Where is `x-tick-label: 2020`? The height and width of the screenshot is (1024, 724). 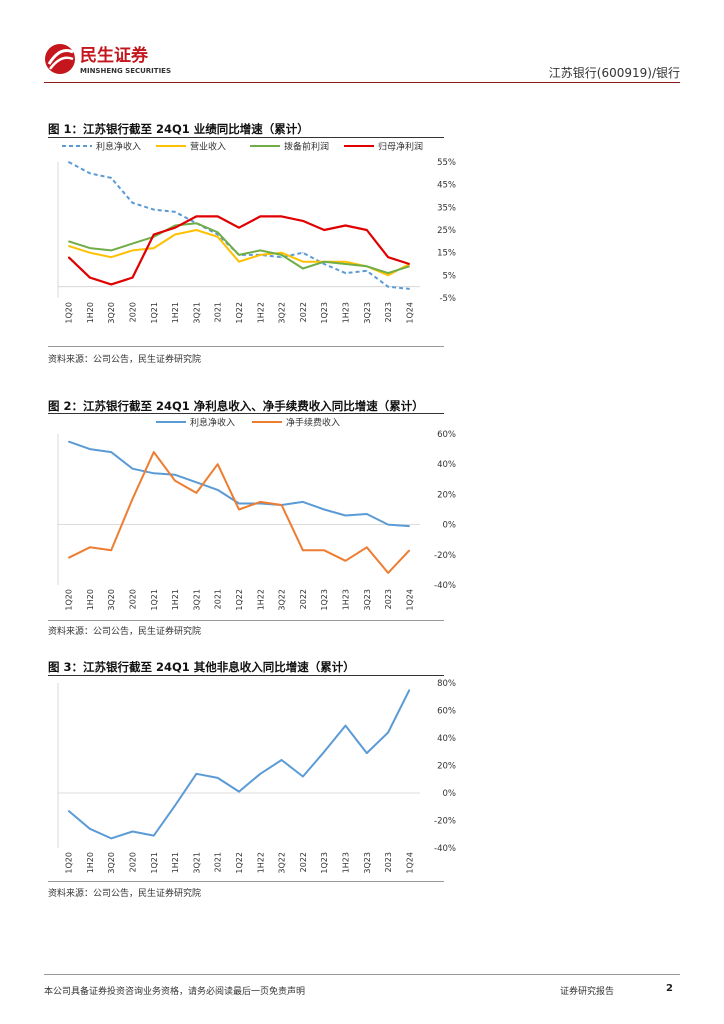 x-tick-label: 2020 is located at coordinates (133, 862).